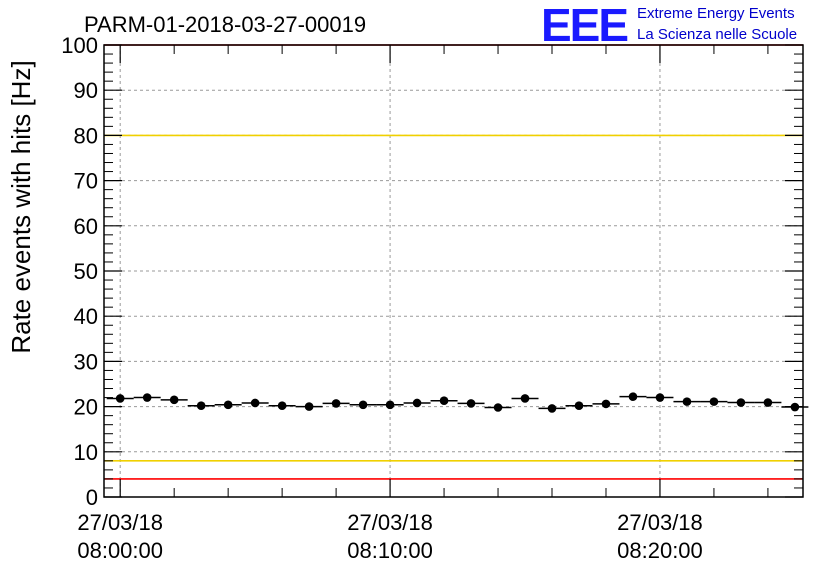 The width and height of the screenshot is (836, 572). Describe the element at coordinates (86, 181) in the screenshot. I see `y-tick-label: 70` at that location.